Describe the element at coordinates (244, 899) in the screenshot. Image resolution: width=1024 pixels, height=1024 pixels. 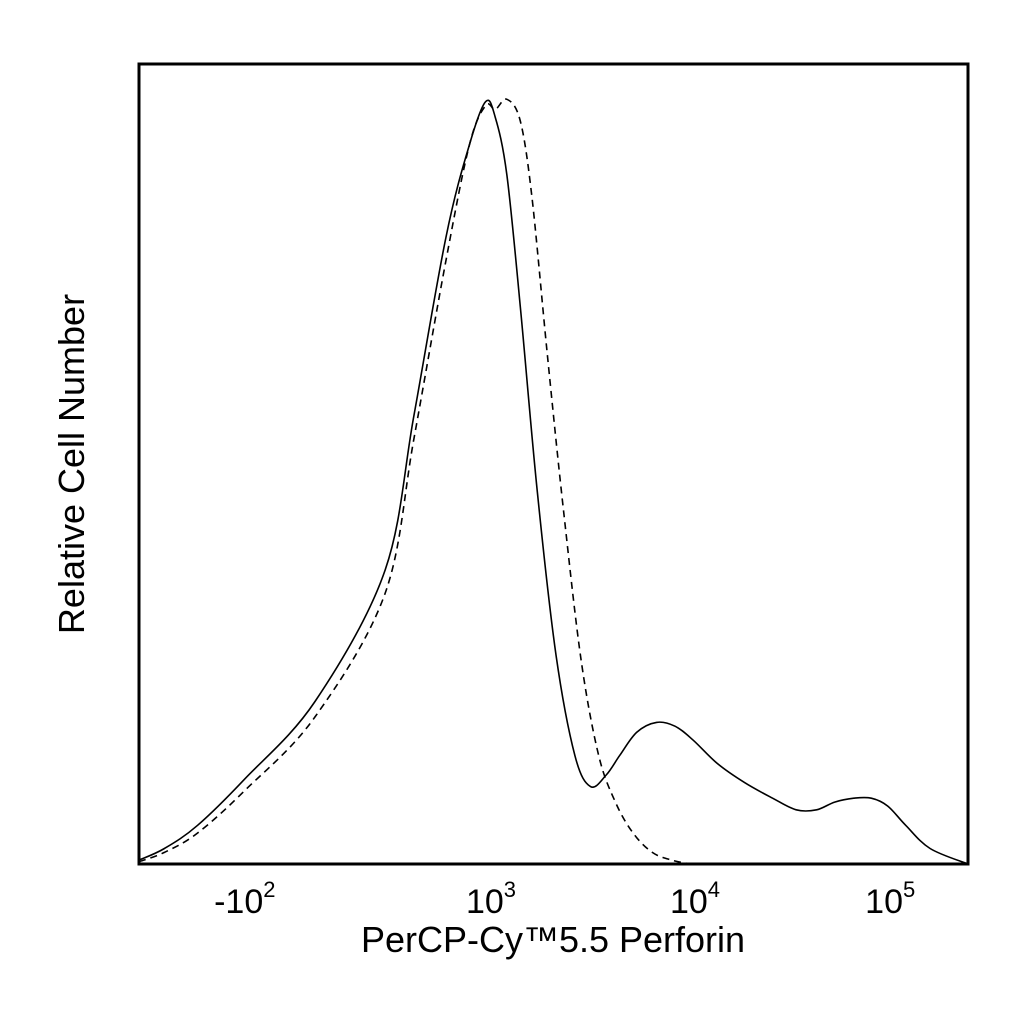
I see `x-tick-label: -102` at that location.